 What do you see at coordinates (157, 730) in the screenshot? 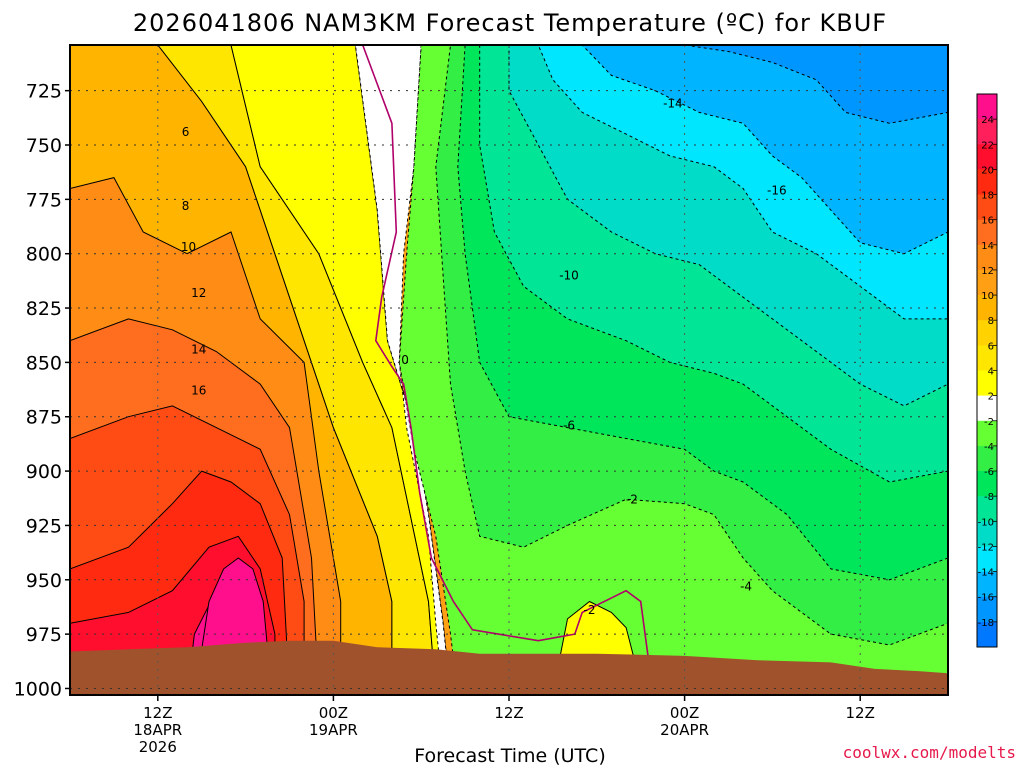
I see `x-tick-label: 18APR` at bounding box center [157, 730].